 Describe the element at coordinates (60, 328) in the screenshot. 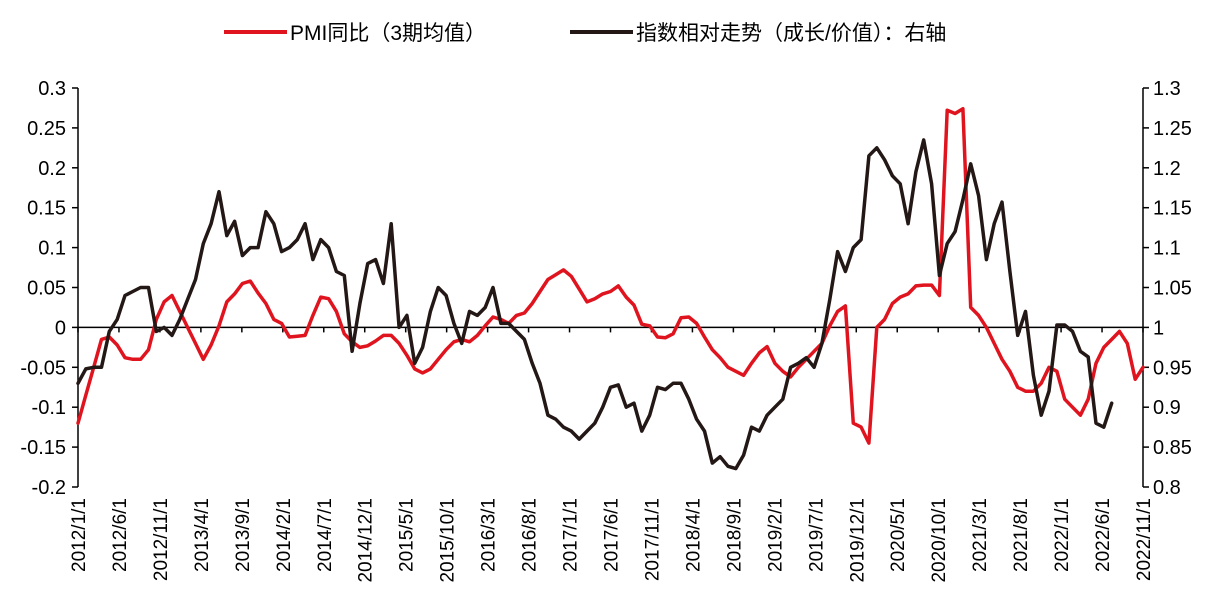

I see `left-tick-label: 0` at that location.